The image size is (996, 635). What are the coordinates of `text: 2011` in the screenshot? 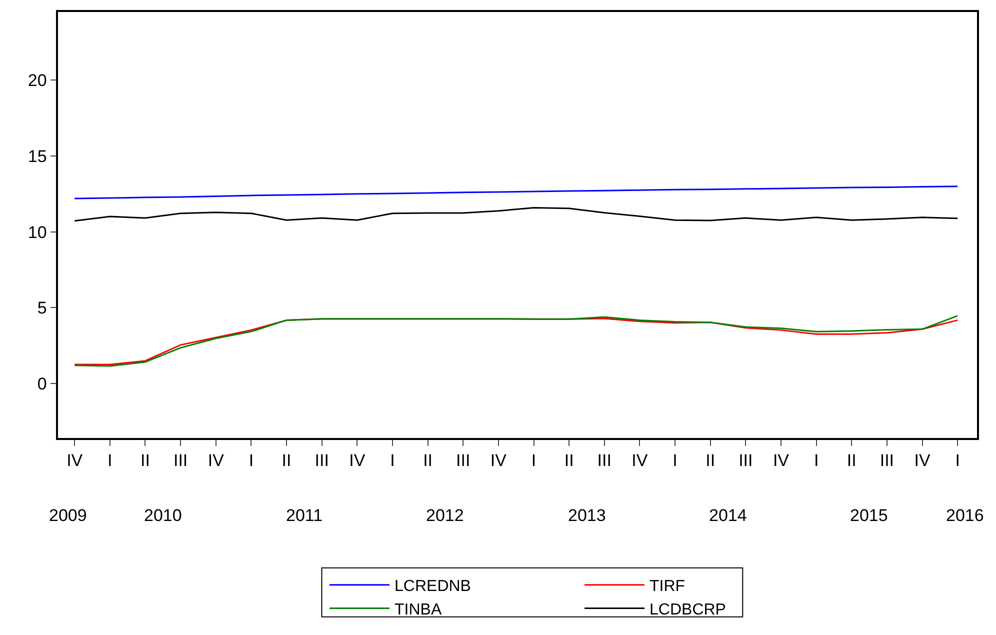 It's located at (304, 515).